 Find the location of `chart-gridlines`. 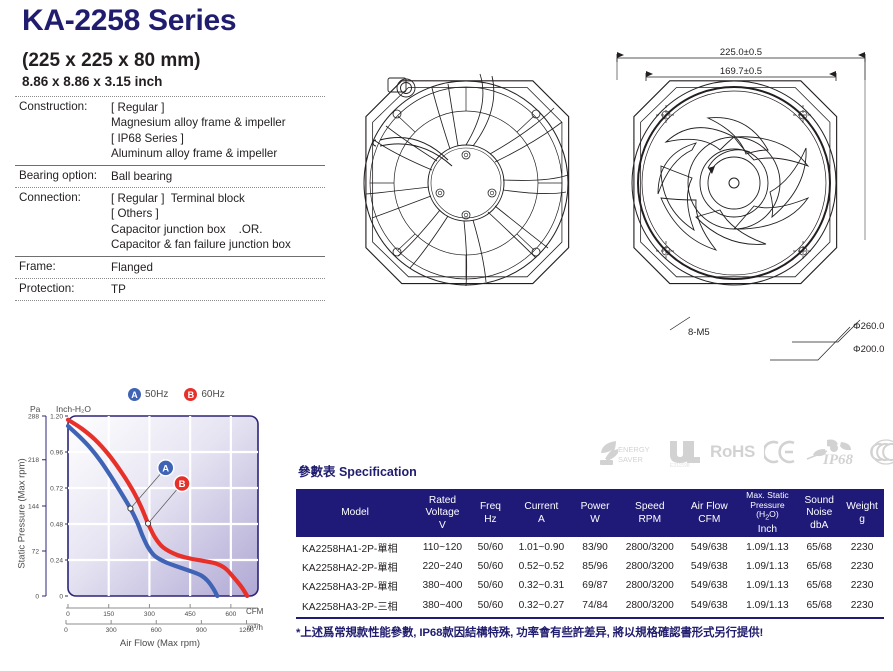

chart-gridlines is located at coordinates (163, 506).